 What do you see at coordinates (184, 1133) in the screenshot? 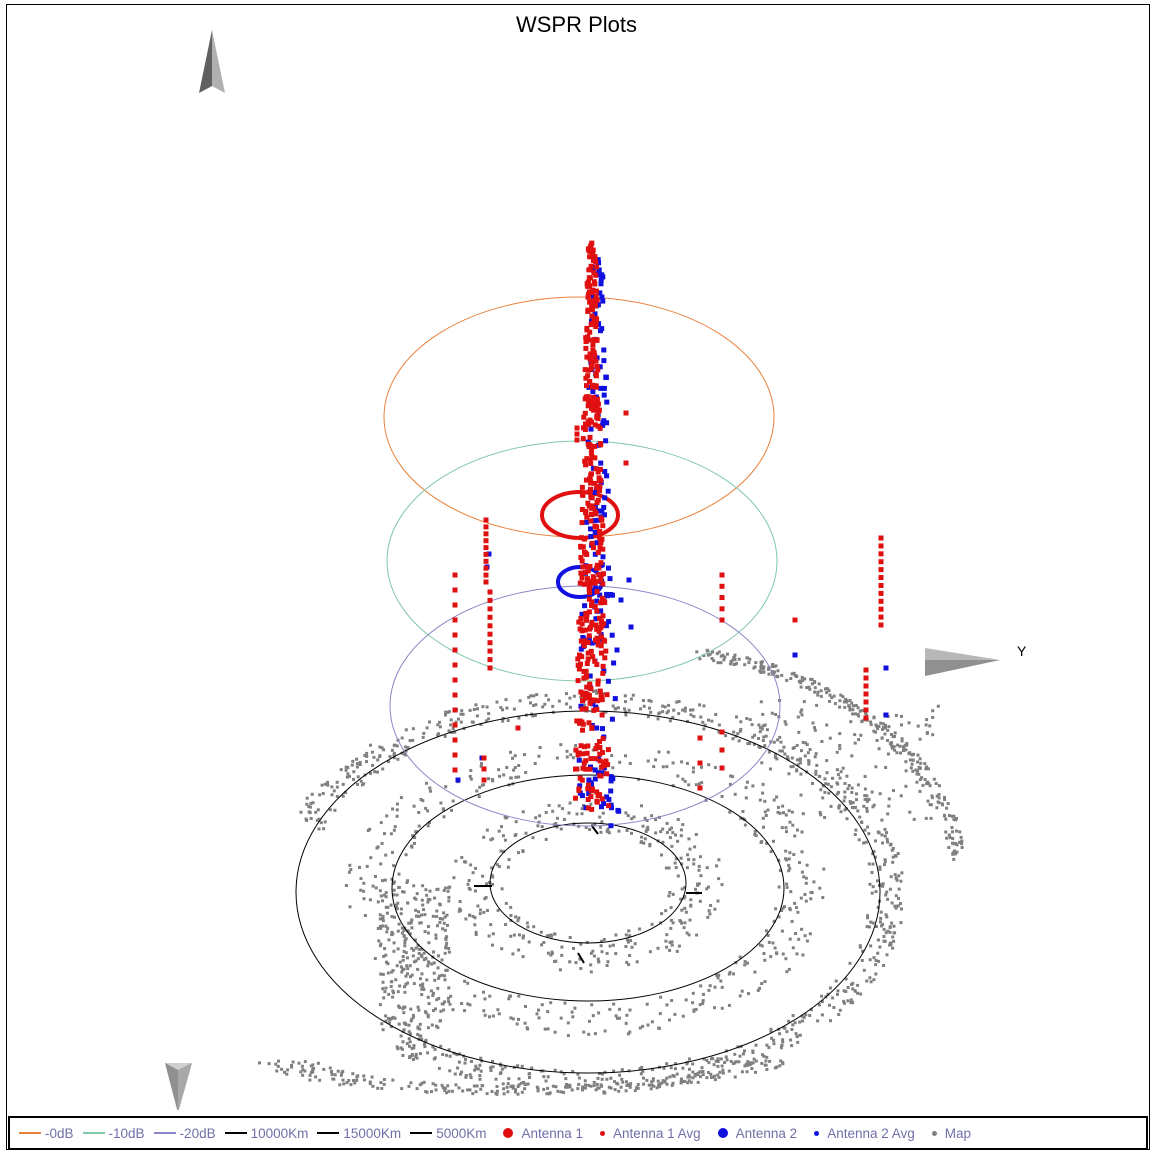
I see `legend-item: -20dB` at bounding box center [184, 1133].